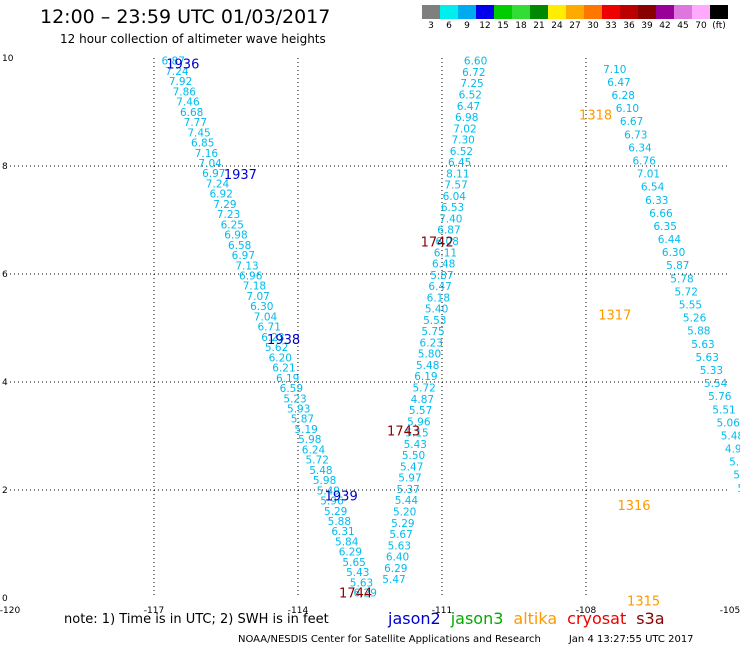 The width and height of the screenshot is (740, 650). I want to click on color-scale-label: 24, so click(557, 26).